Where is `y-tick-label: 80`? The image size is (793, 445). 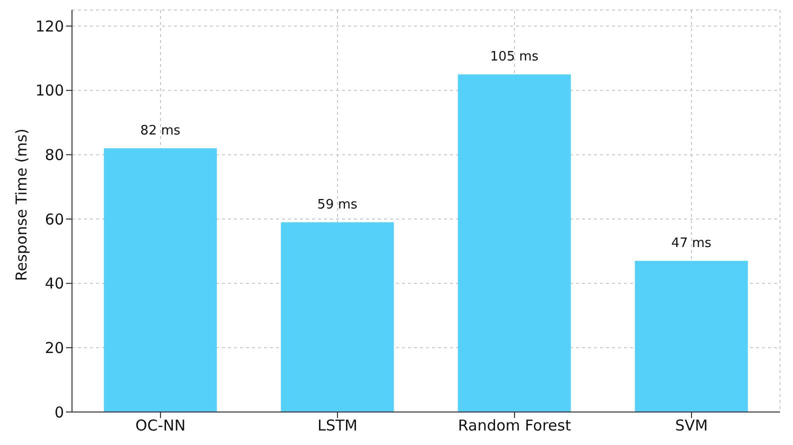 y-tick-label: 80 is located at coordinates (54, 155).